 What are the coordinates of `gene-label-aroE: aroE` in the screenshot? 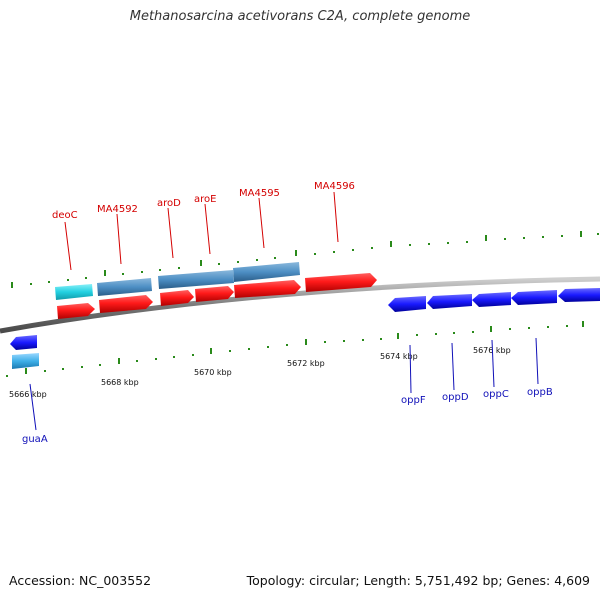 It's located at (205, 199).